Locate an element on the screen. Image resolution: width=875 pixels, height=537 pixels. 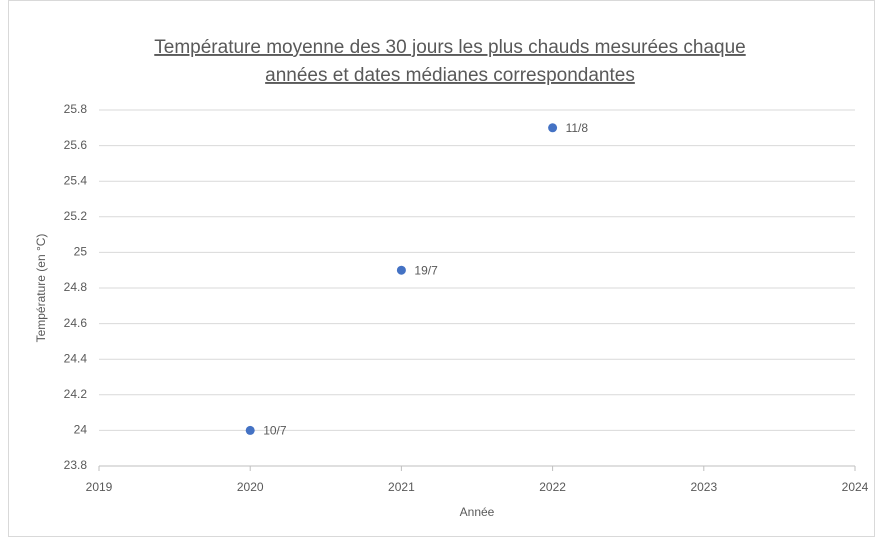
x-tick-label: 2021 is located at coordinates (401, 487).